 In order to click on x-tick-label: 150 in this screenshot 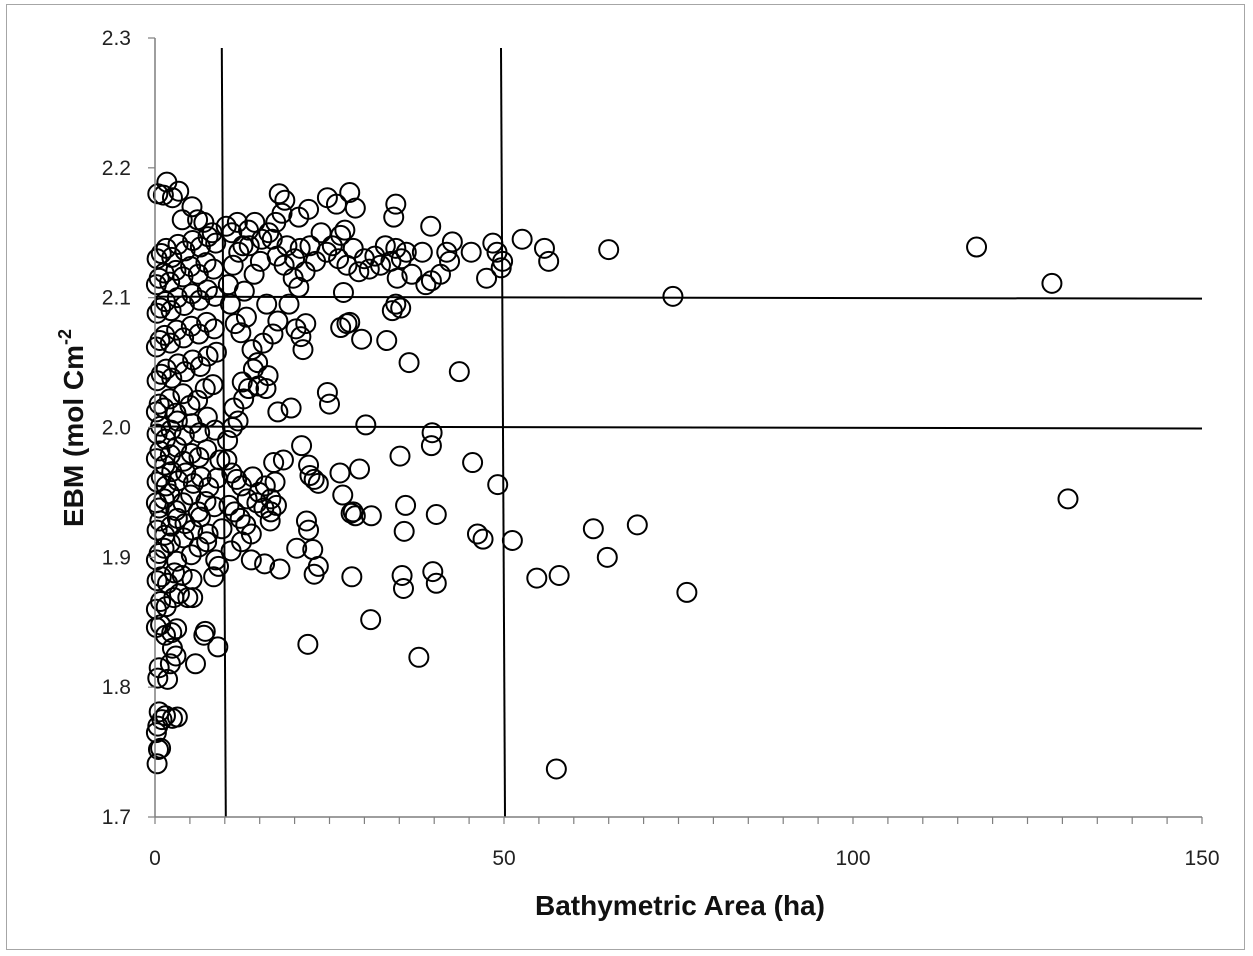, I will do `click(1201, 858)`.